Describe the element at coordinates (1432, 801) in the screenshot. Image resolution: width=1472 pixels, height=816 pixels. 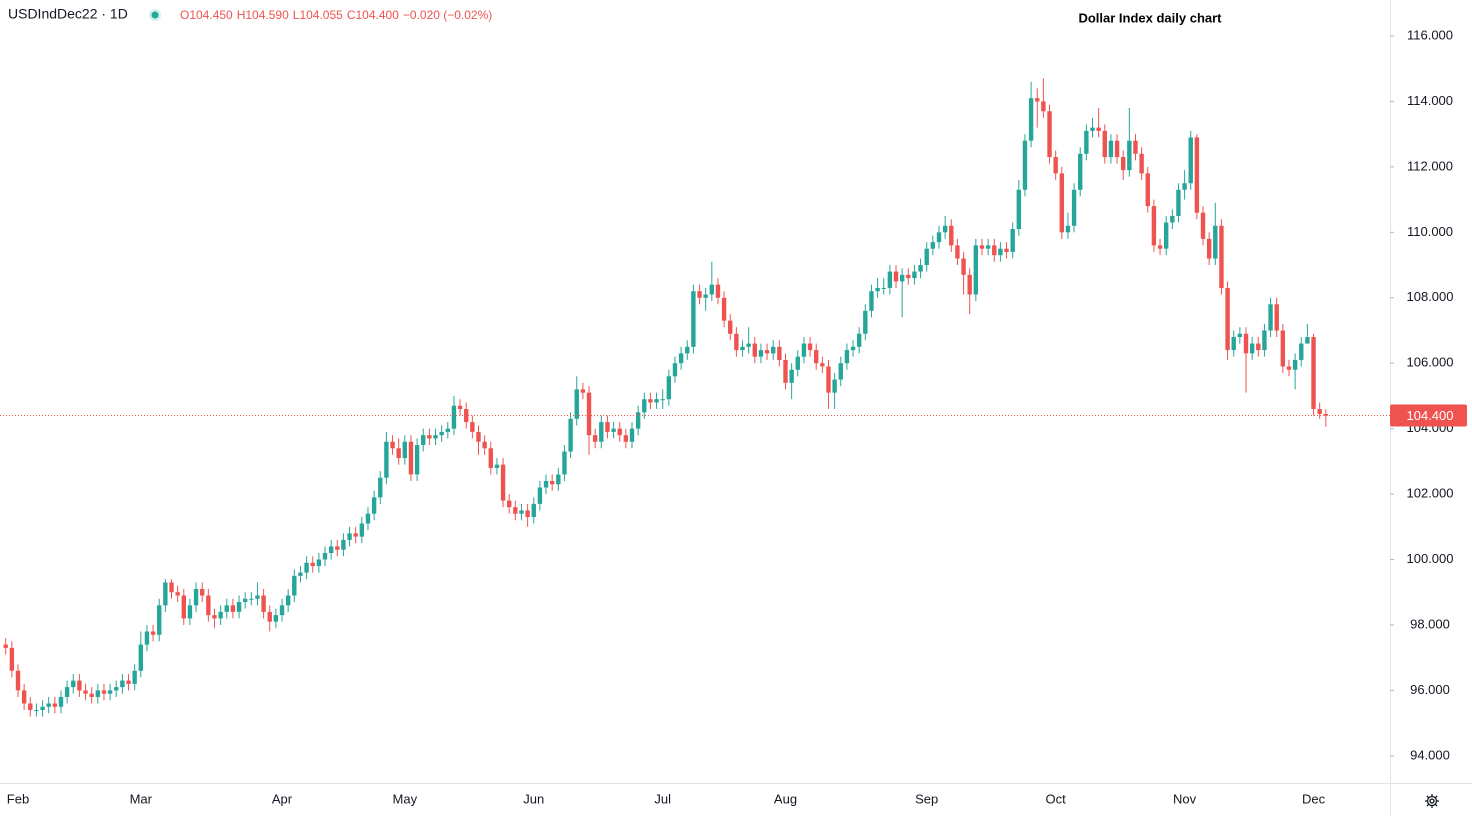
I see `settings-icon` at that location.